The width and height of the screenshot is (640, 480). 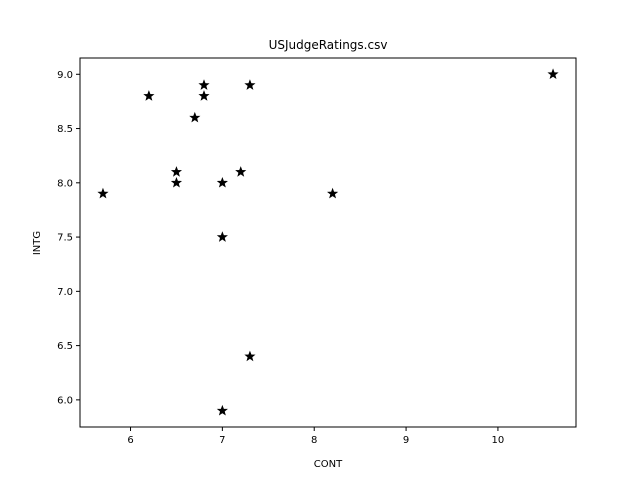 What do you see at coordinates (65, 238) in the screenshot?
I see `y-tick-label: 7.5` at bounding box center [65, 238].